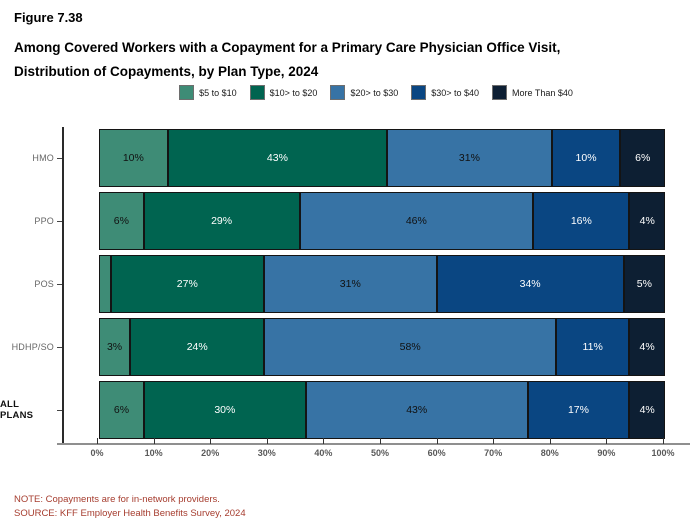 The height and width of the screenshot is (525, 698). I want to click on x-axis-tick-label: 20%, so click(210, 453).